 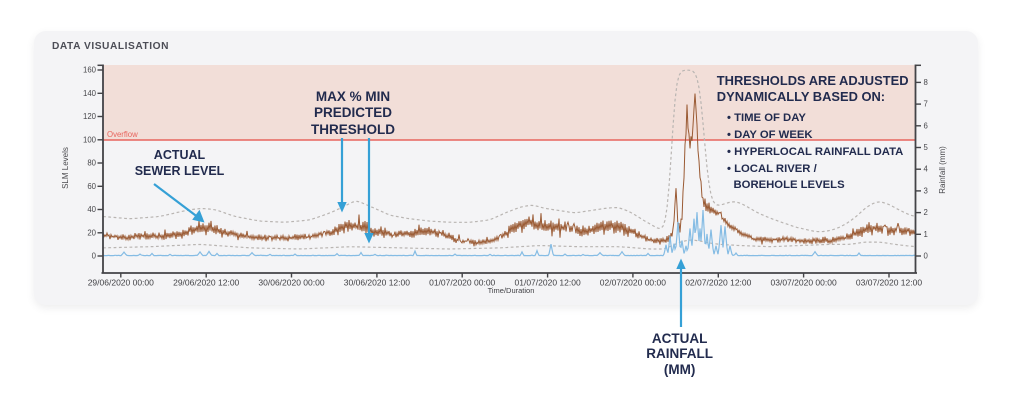 What do you see at coordinates (90, 139) in the screenshot?
I see `svg-text: 100` at bounding box center [90, 139].